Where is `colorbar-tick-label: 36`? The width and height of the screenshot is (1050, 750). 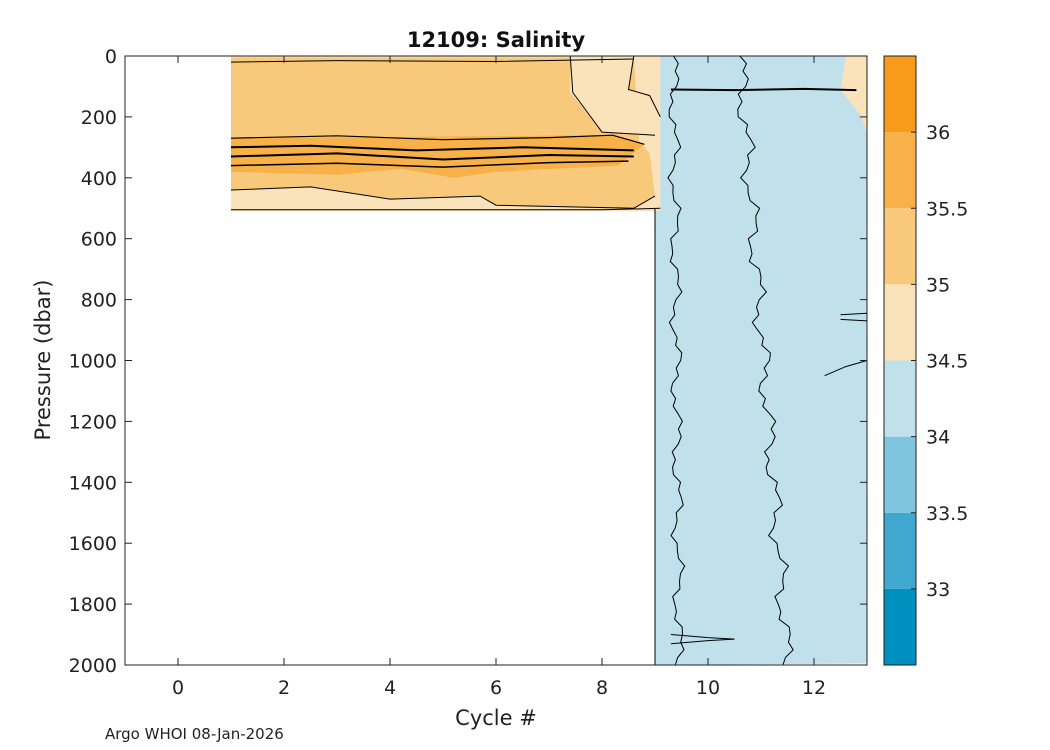 colorbar-tick-label: 36 is located at coordinates (938, 133).